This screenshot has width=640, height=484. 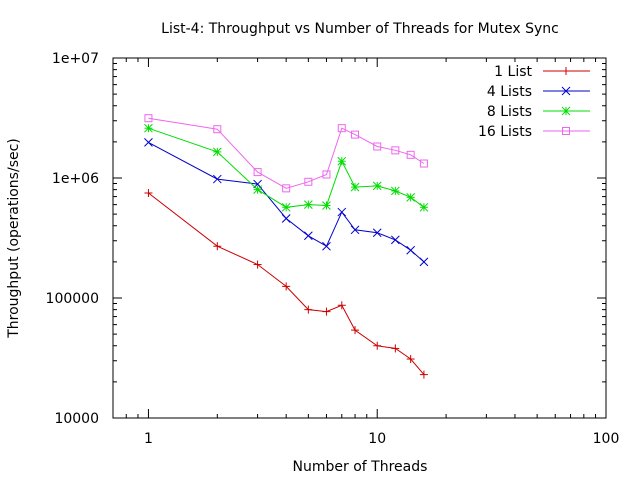 I want to click on series-4-lists, so click(x=286, y=202).